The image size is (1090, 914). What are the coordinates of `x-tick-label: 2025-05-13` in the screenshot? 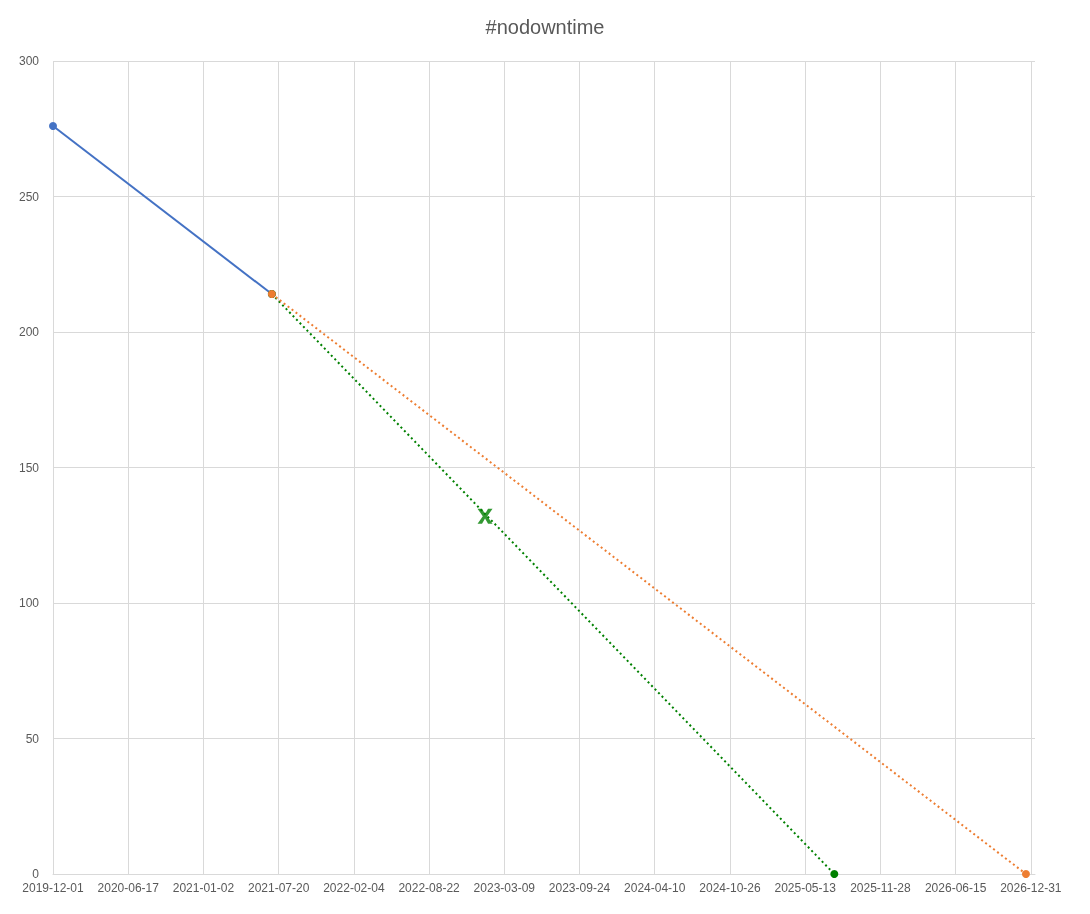 It's located at (805, 888).